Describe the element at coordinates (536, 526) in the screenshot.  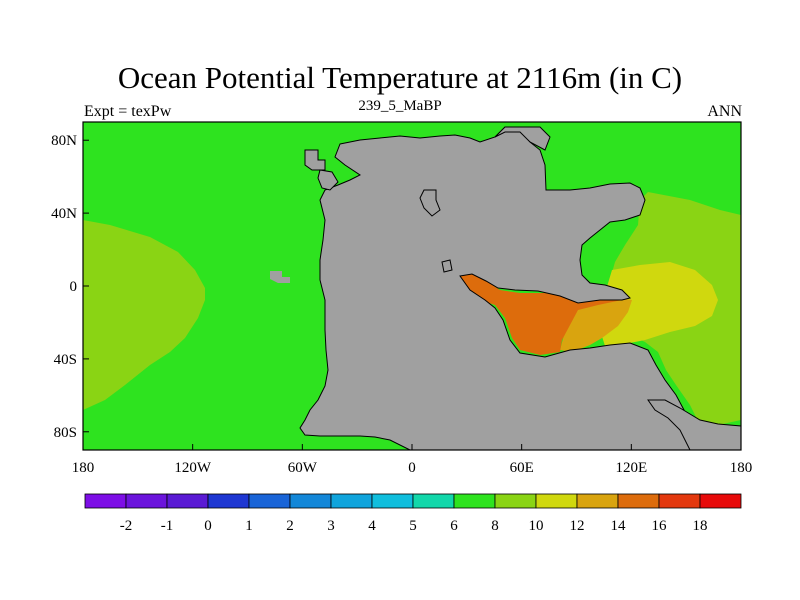
I see `colorbar-label-10: 10` at that location.